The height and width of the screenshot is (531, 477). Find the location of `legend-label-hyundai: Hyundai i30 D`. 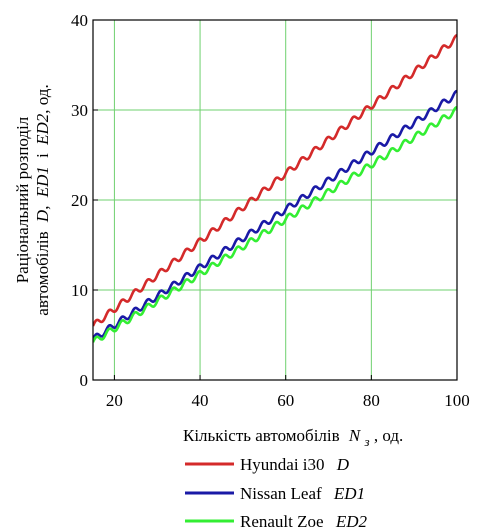

legend-label-hyundai: Hyundai i30 D is located at coordinates (295, 464).